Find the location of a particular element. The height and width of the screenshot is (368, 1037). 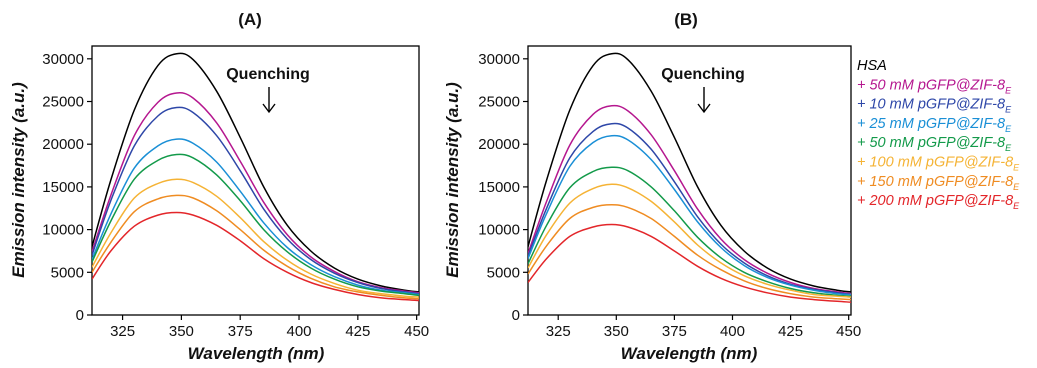

panel-b-y-tick-label: 15000 is located at coordinates (499, 187).